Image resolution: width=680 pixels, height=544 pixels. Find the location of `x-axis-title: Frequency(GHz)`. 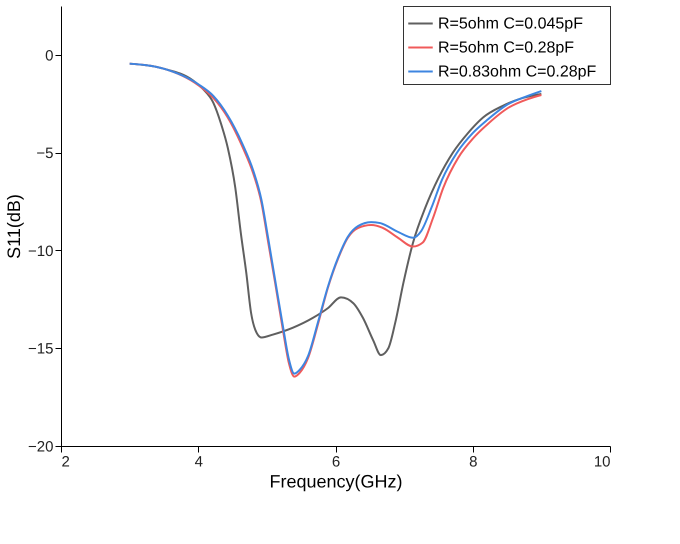

x-axis-title: Frequency(GHz) is located at coordinates (336, 482).